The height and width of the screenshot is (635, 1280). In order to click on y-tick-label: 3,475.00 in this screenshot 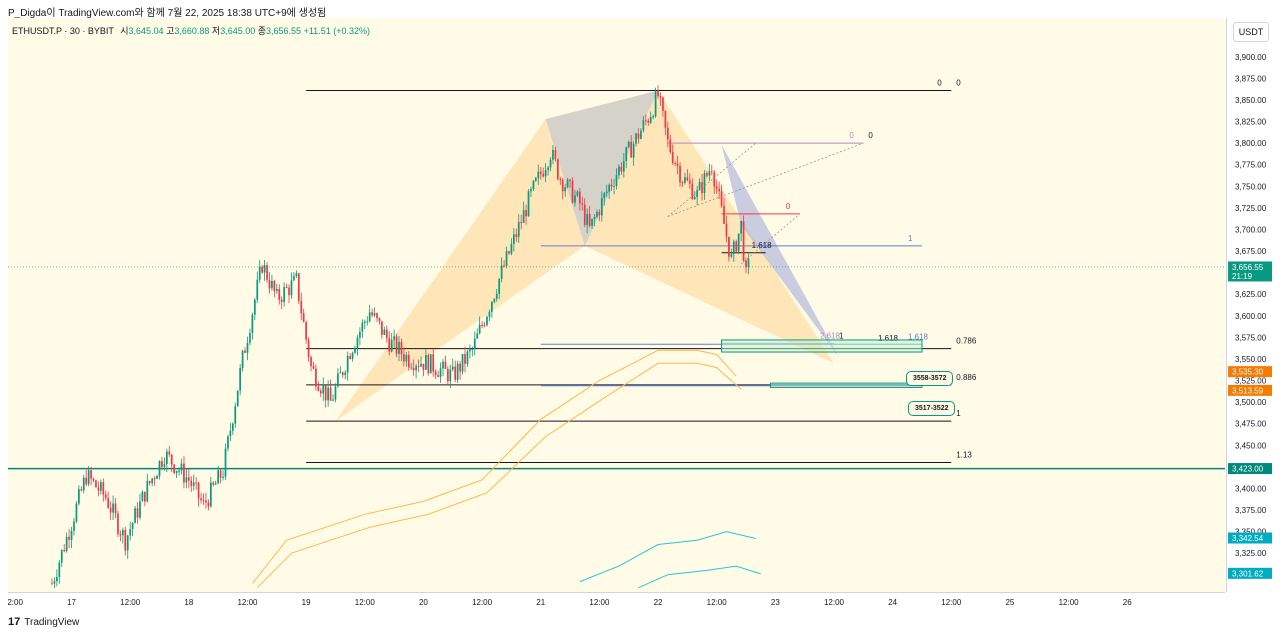, I will do `click(1251, 424)`.